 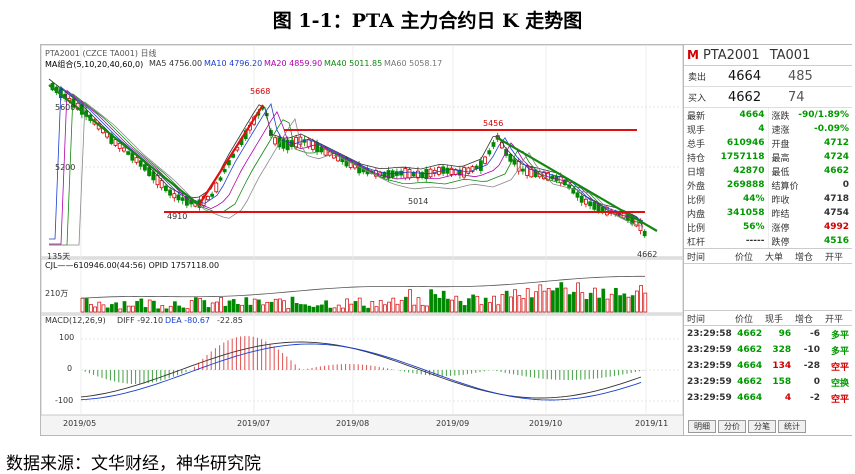 I want to click on dea-line, so click(x=361, y=372).